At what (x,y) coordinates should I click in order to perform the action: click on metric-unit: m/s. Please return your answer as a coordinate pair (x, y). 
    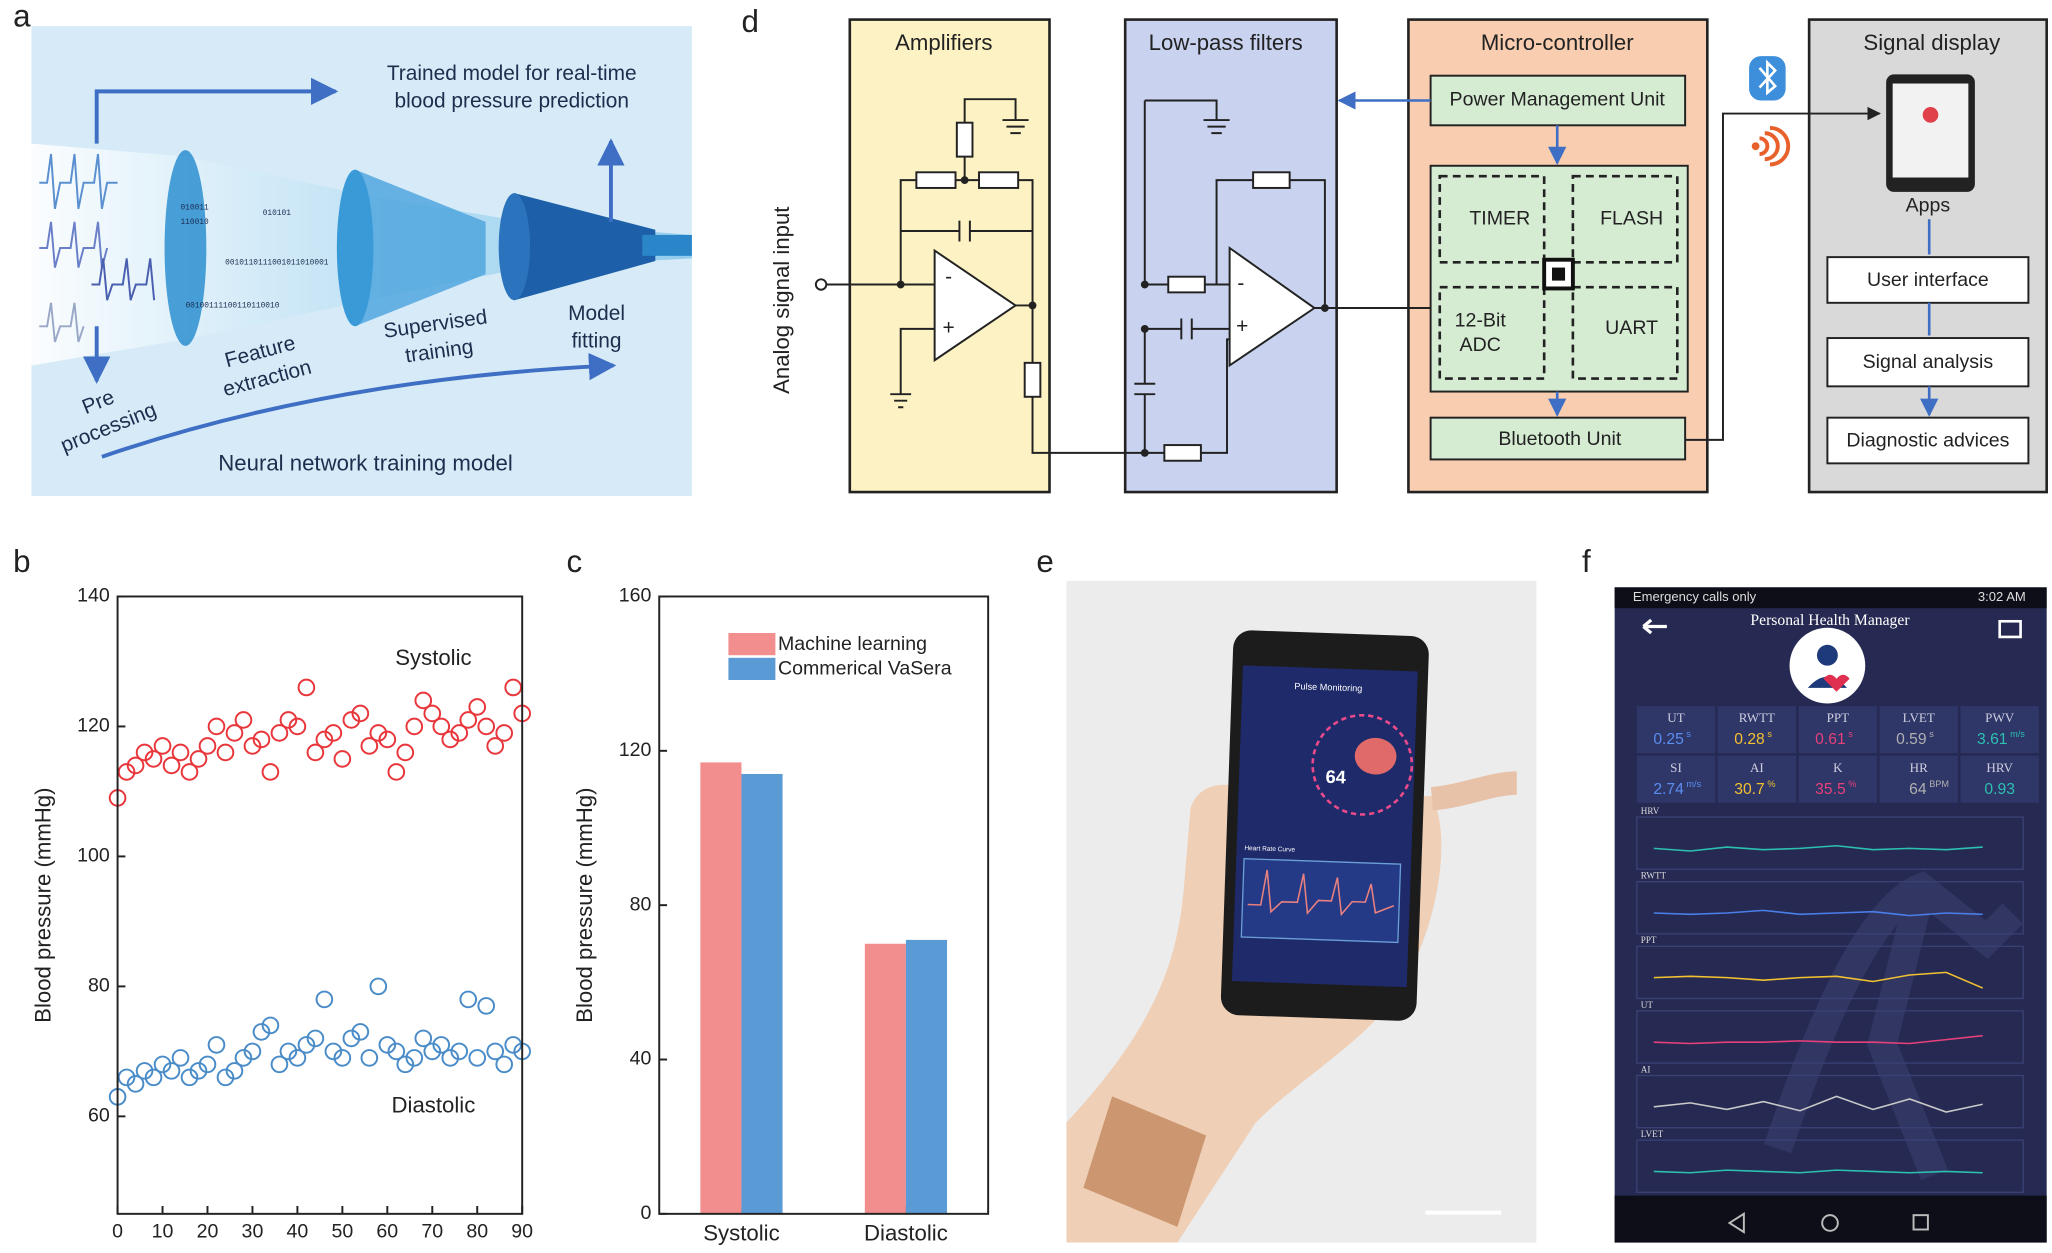
    Looking at the image, I should click on (1693, 784).